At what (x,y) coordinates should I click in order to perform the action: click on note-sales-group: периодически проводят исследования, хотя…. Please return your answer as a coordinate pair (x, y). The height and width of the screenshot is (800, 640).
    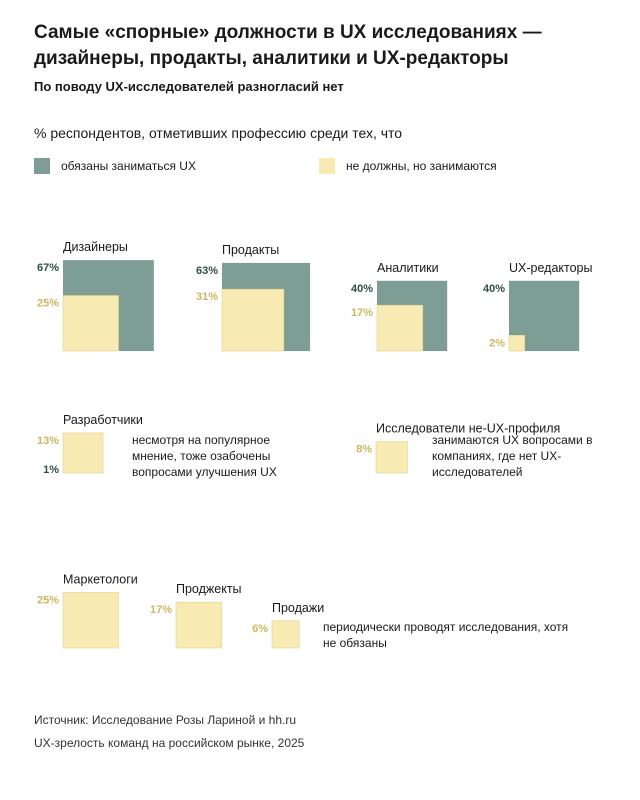
    Looking at the image, I should click on (446, 635).